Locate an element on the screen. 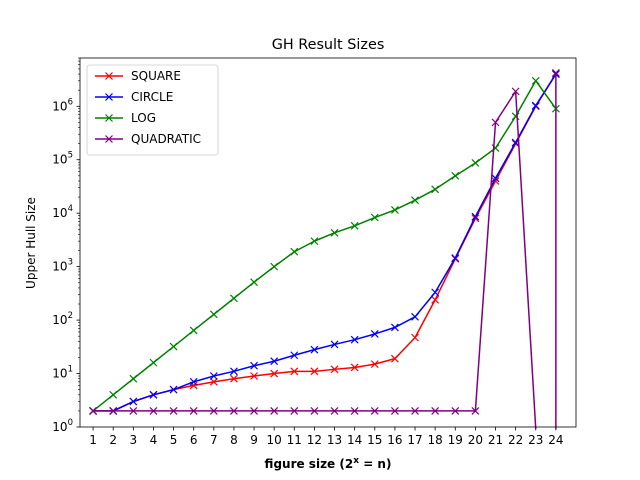 The height and width of the screenshot is (480, 640). x-tick-label: 17 is located at coordinates (414, 440).